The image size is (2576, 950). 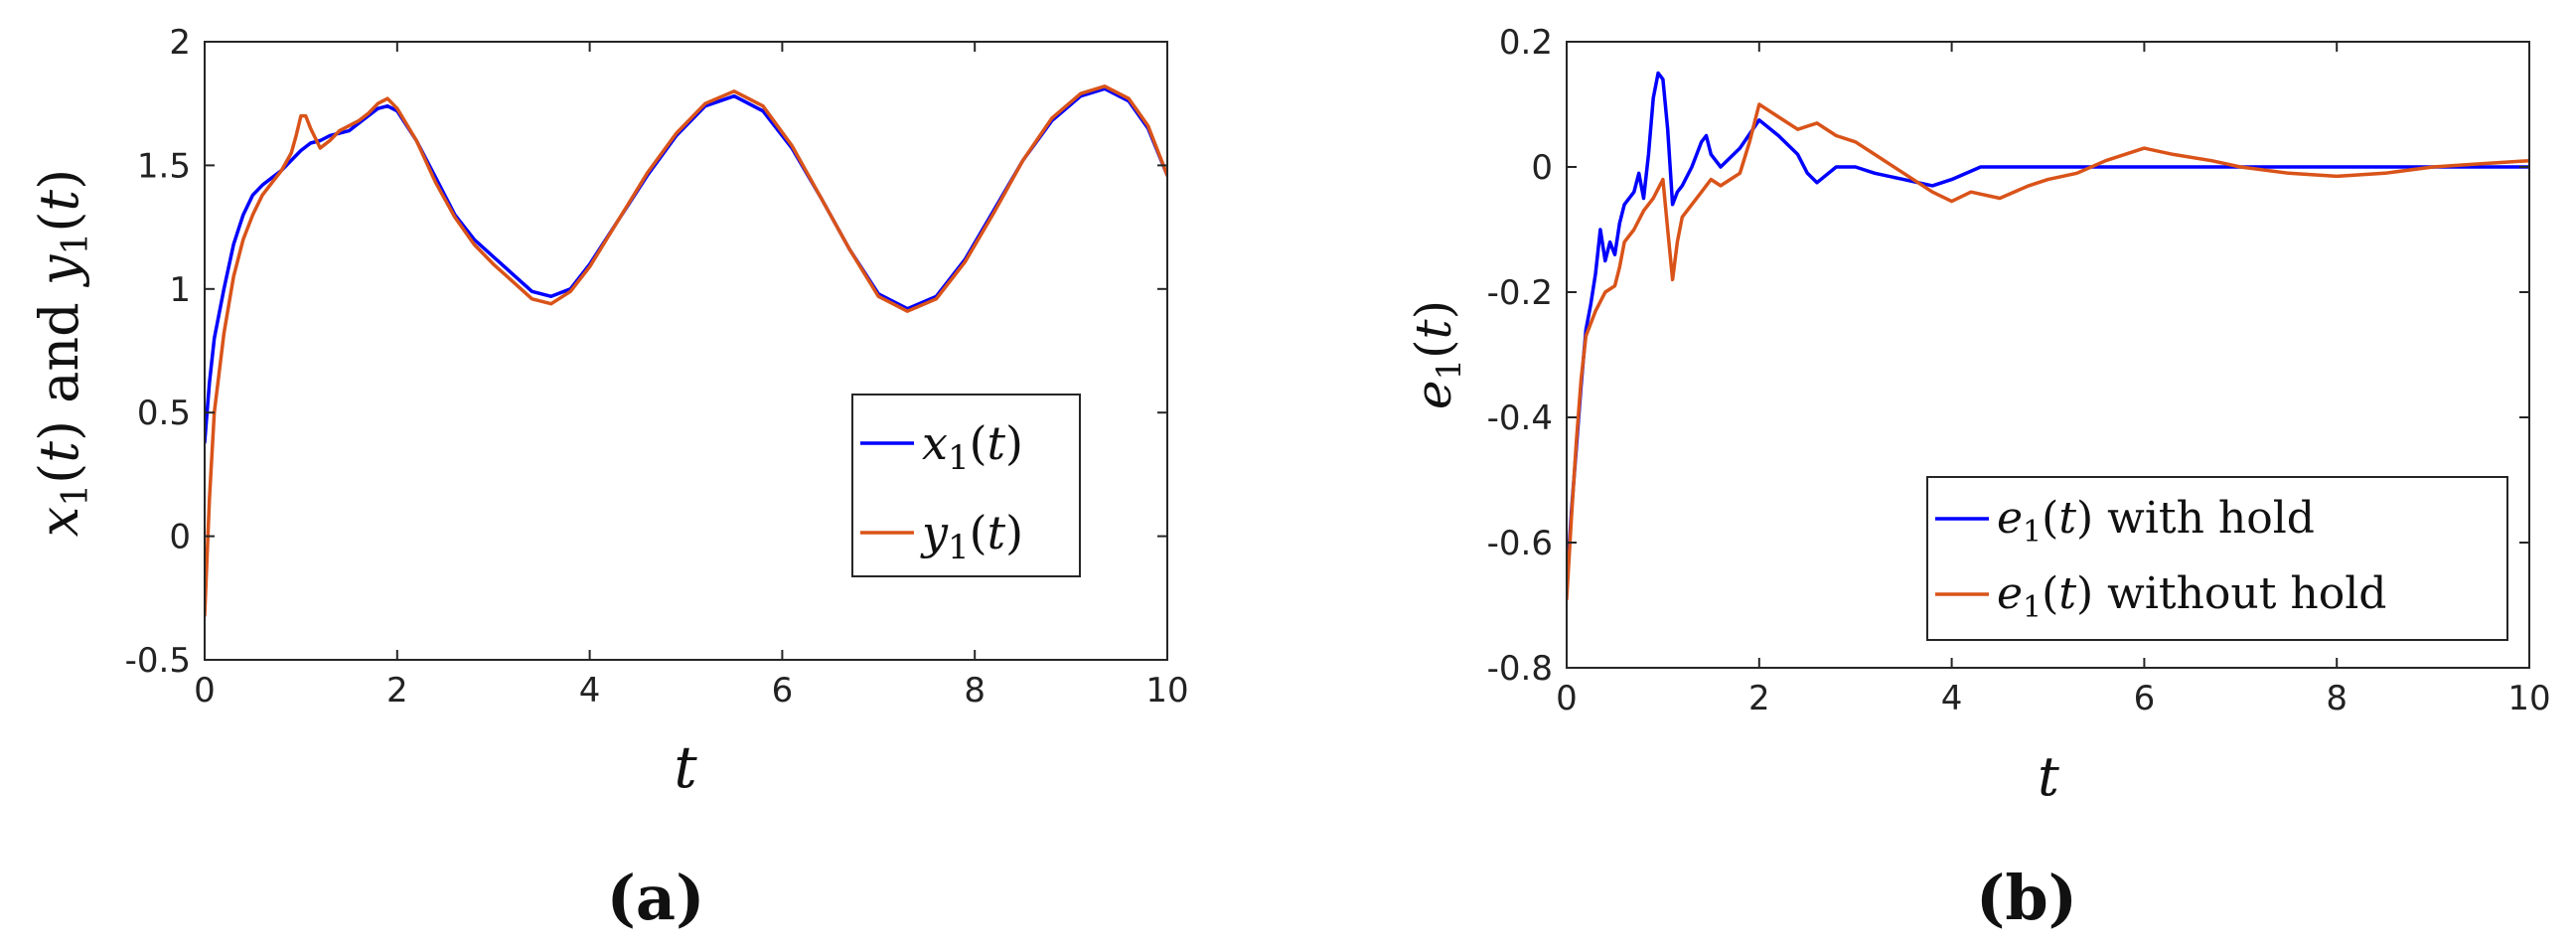 What do you see at coordinates (397, 691) in the screenshot?
I see `chart-a-xtick-label: 2` at bounding box center [397, 691].